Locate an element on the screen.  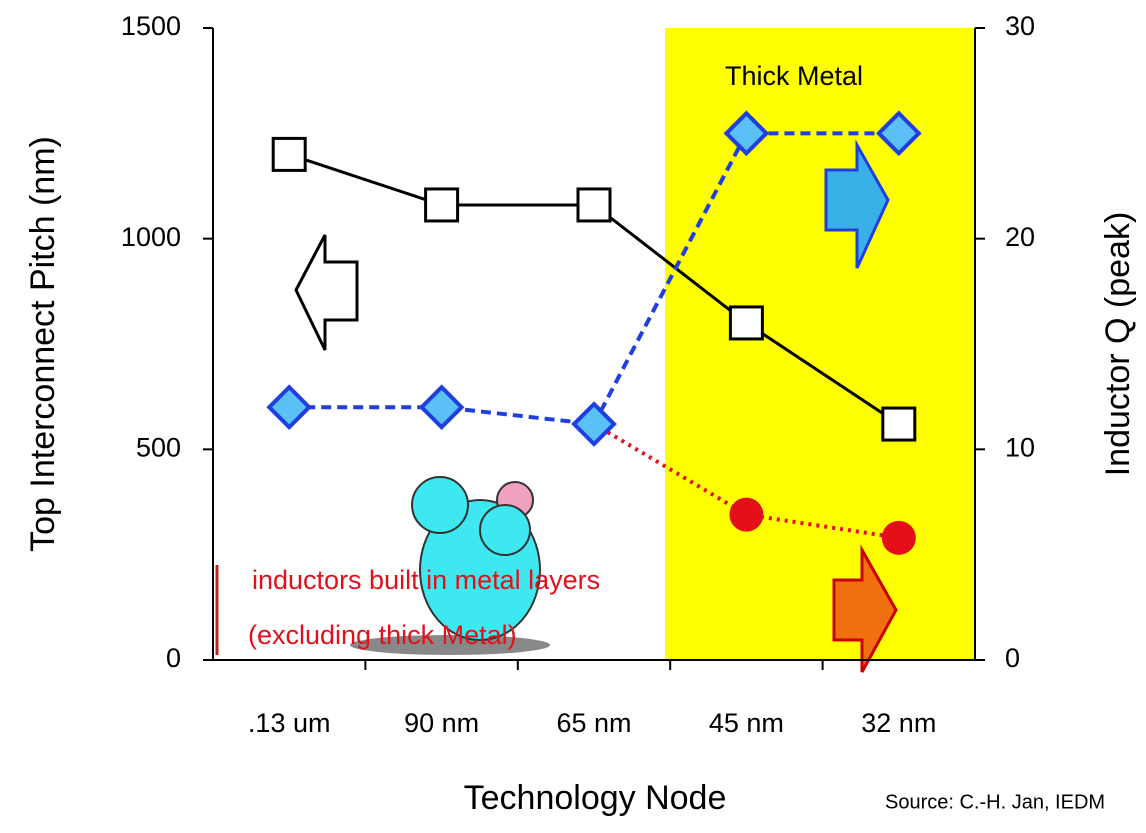
mouse-illustration is located at coordinates (450, 565).